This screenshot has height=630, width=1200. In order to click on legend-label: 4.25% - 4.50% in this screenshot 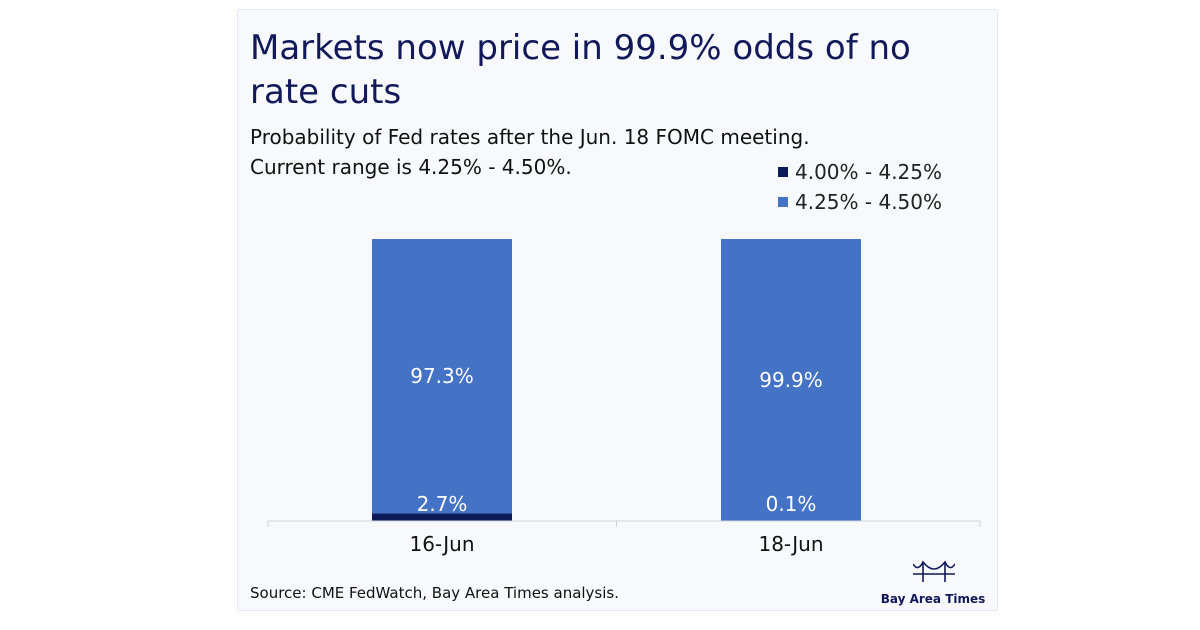, I will do `click(869, 202)`.